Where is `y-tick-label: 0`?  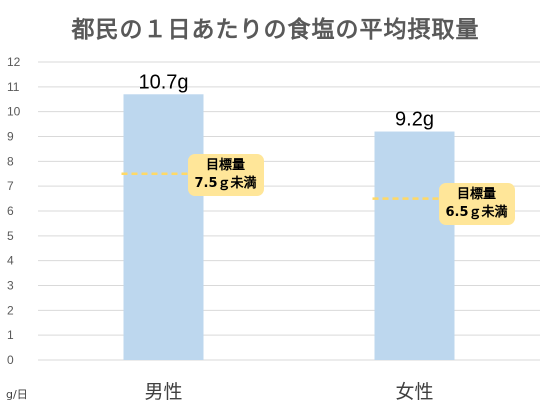 y-tick-label: 0 is located at coordinates (10, 360).